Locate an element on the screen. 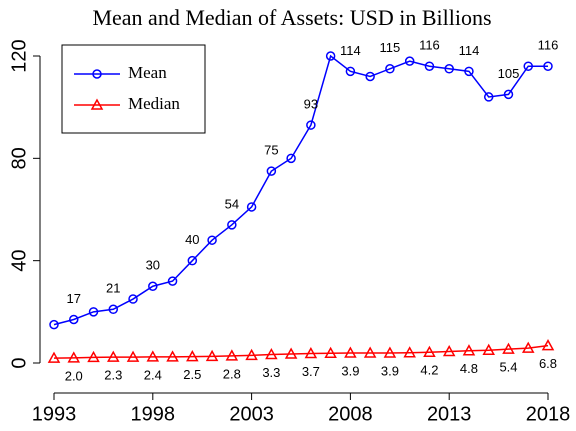 Image resolution: width=576 pixels, height=431 pixels. value-label: 17 is located at coordinates (74, 298).